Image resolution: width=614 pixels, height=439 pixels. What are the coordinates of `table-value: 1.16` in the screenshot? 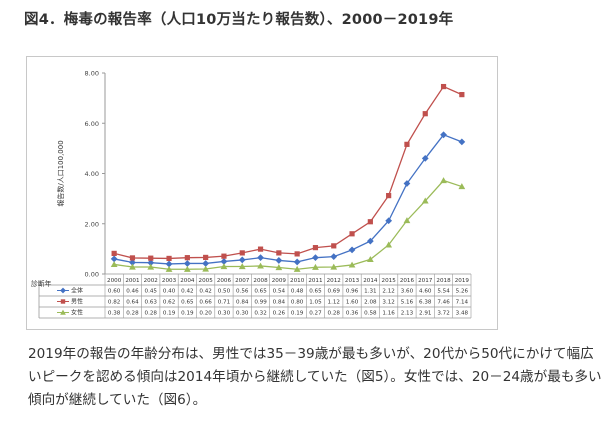 It's located at (388, 314).